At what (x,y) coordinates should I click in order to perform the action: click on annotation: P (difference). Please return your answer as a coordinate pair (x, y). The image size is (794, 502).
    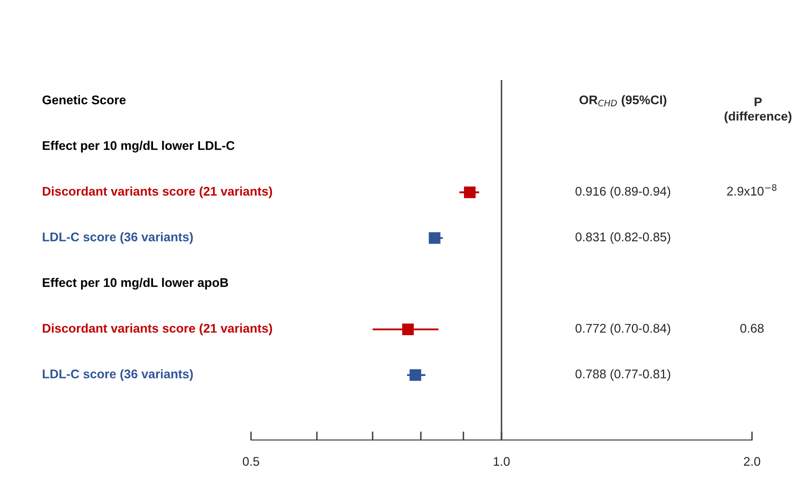
    Looking at the image, I should click on (758, 111).